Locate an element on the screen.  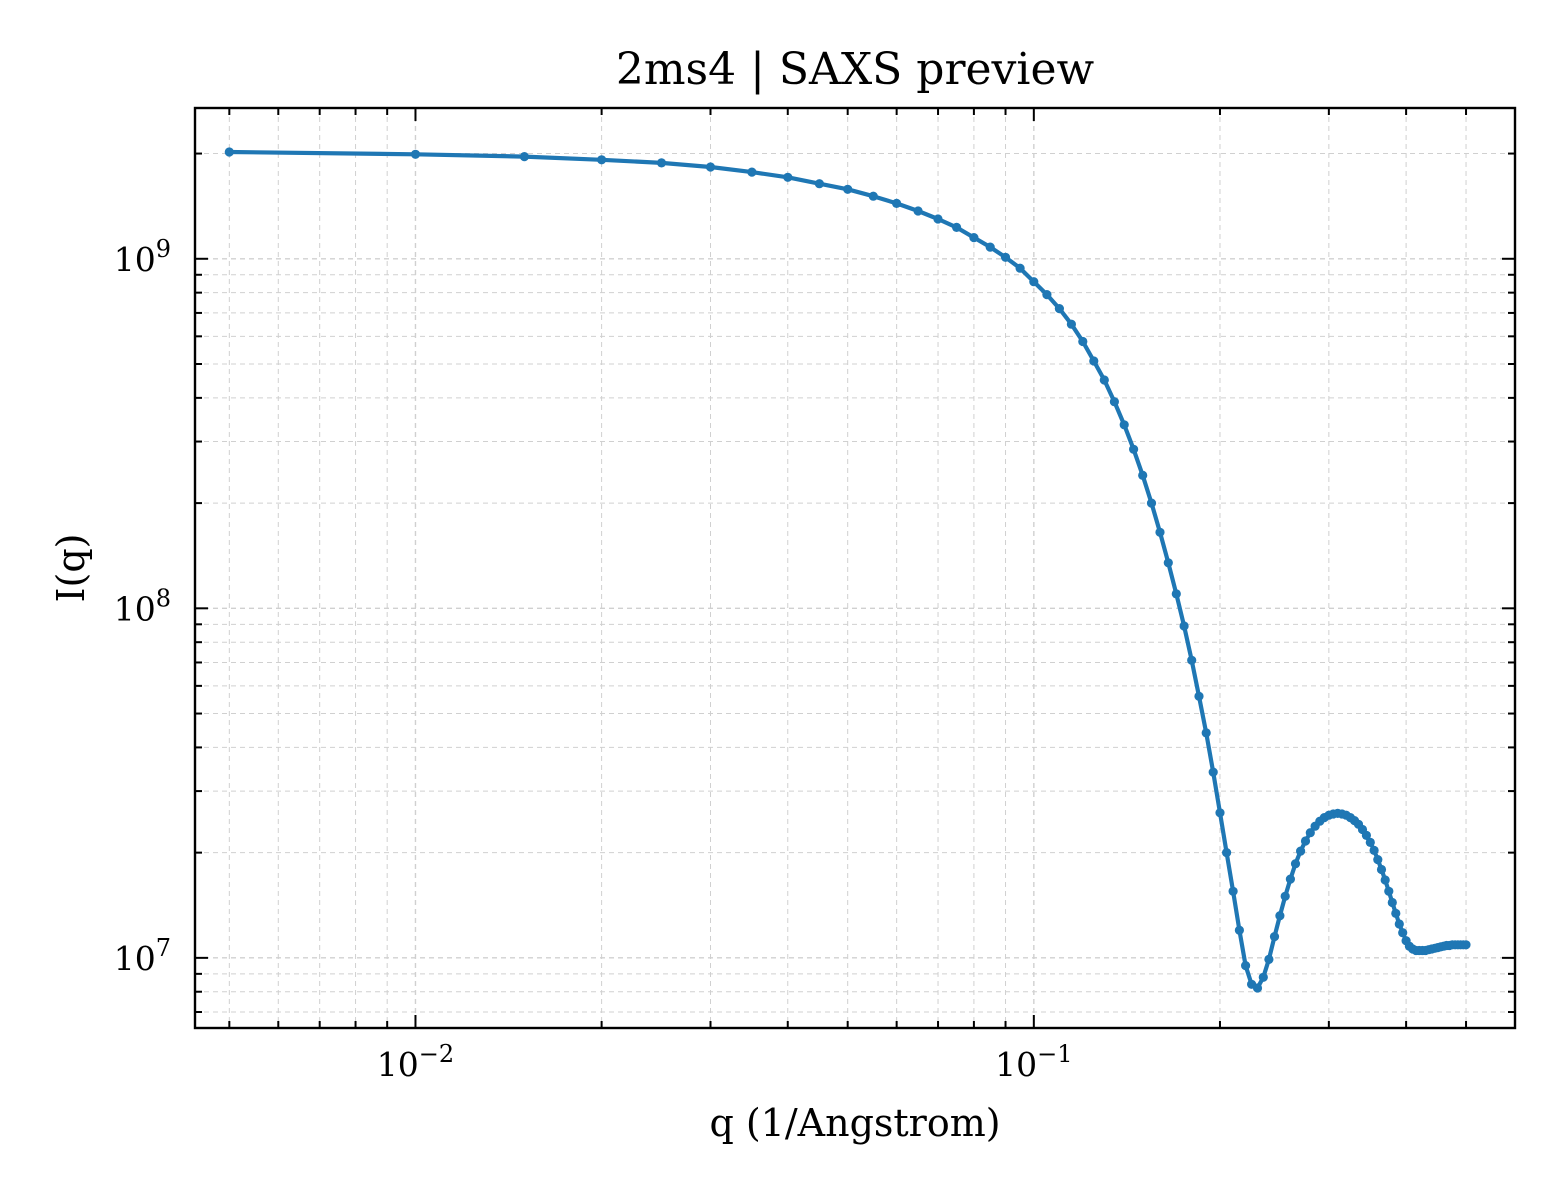
y-tick-label: 10⁷ is located at coordinates (142, 956).